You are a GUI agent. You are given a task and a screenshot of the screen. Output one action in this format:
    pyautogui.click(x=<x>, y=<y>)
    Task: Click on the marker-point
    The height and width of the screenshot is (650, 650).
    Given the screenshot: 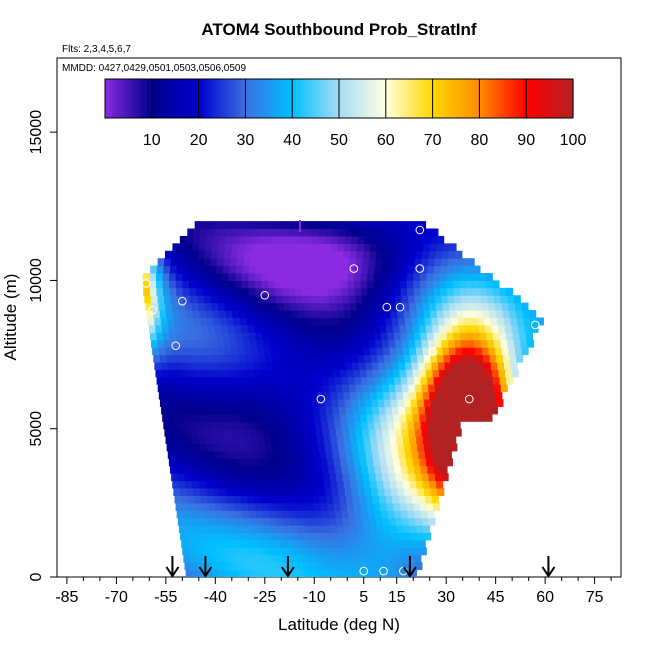 What is the action you would take?
    pyautogui.click(x=136, y=372)
    